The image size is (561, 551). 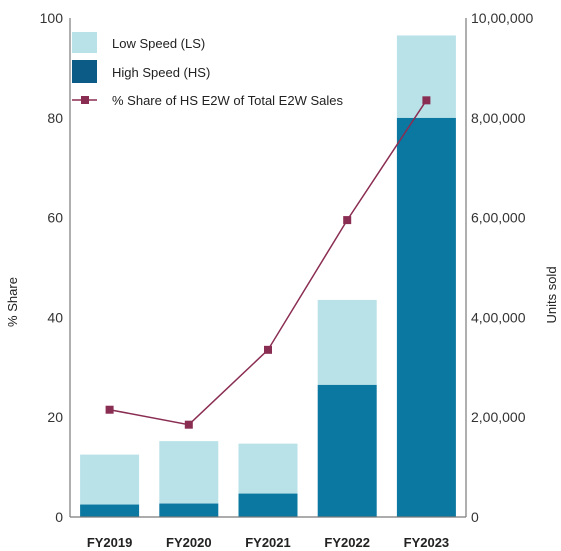 I want to click on legend-swatch-high-speed, so click(x=84, y=71).